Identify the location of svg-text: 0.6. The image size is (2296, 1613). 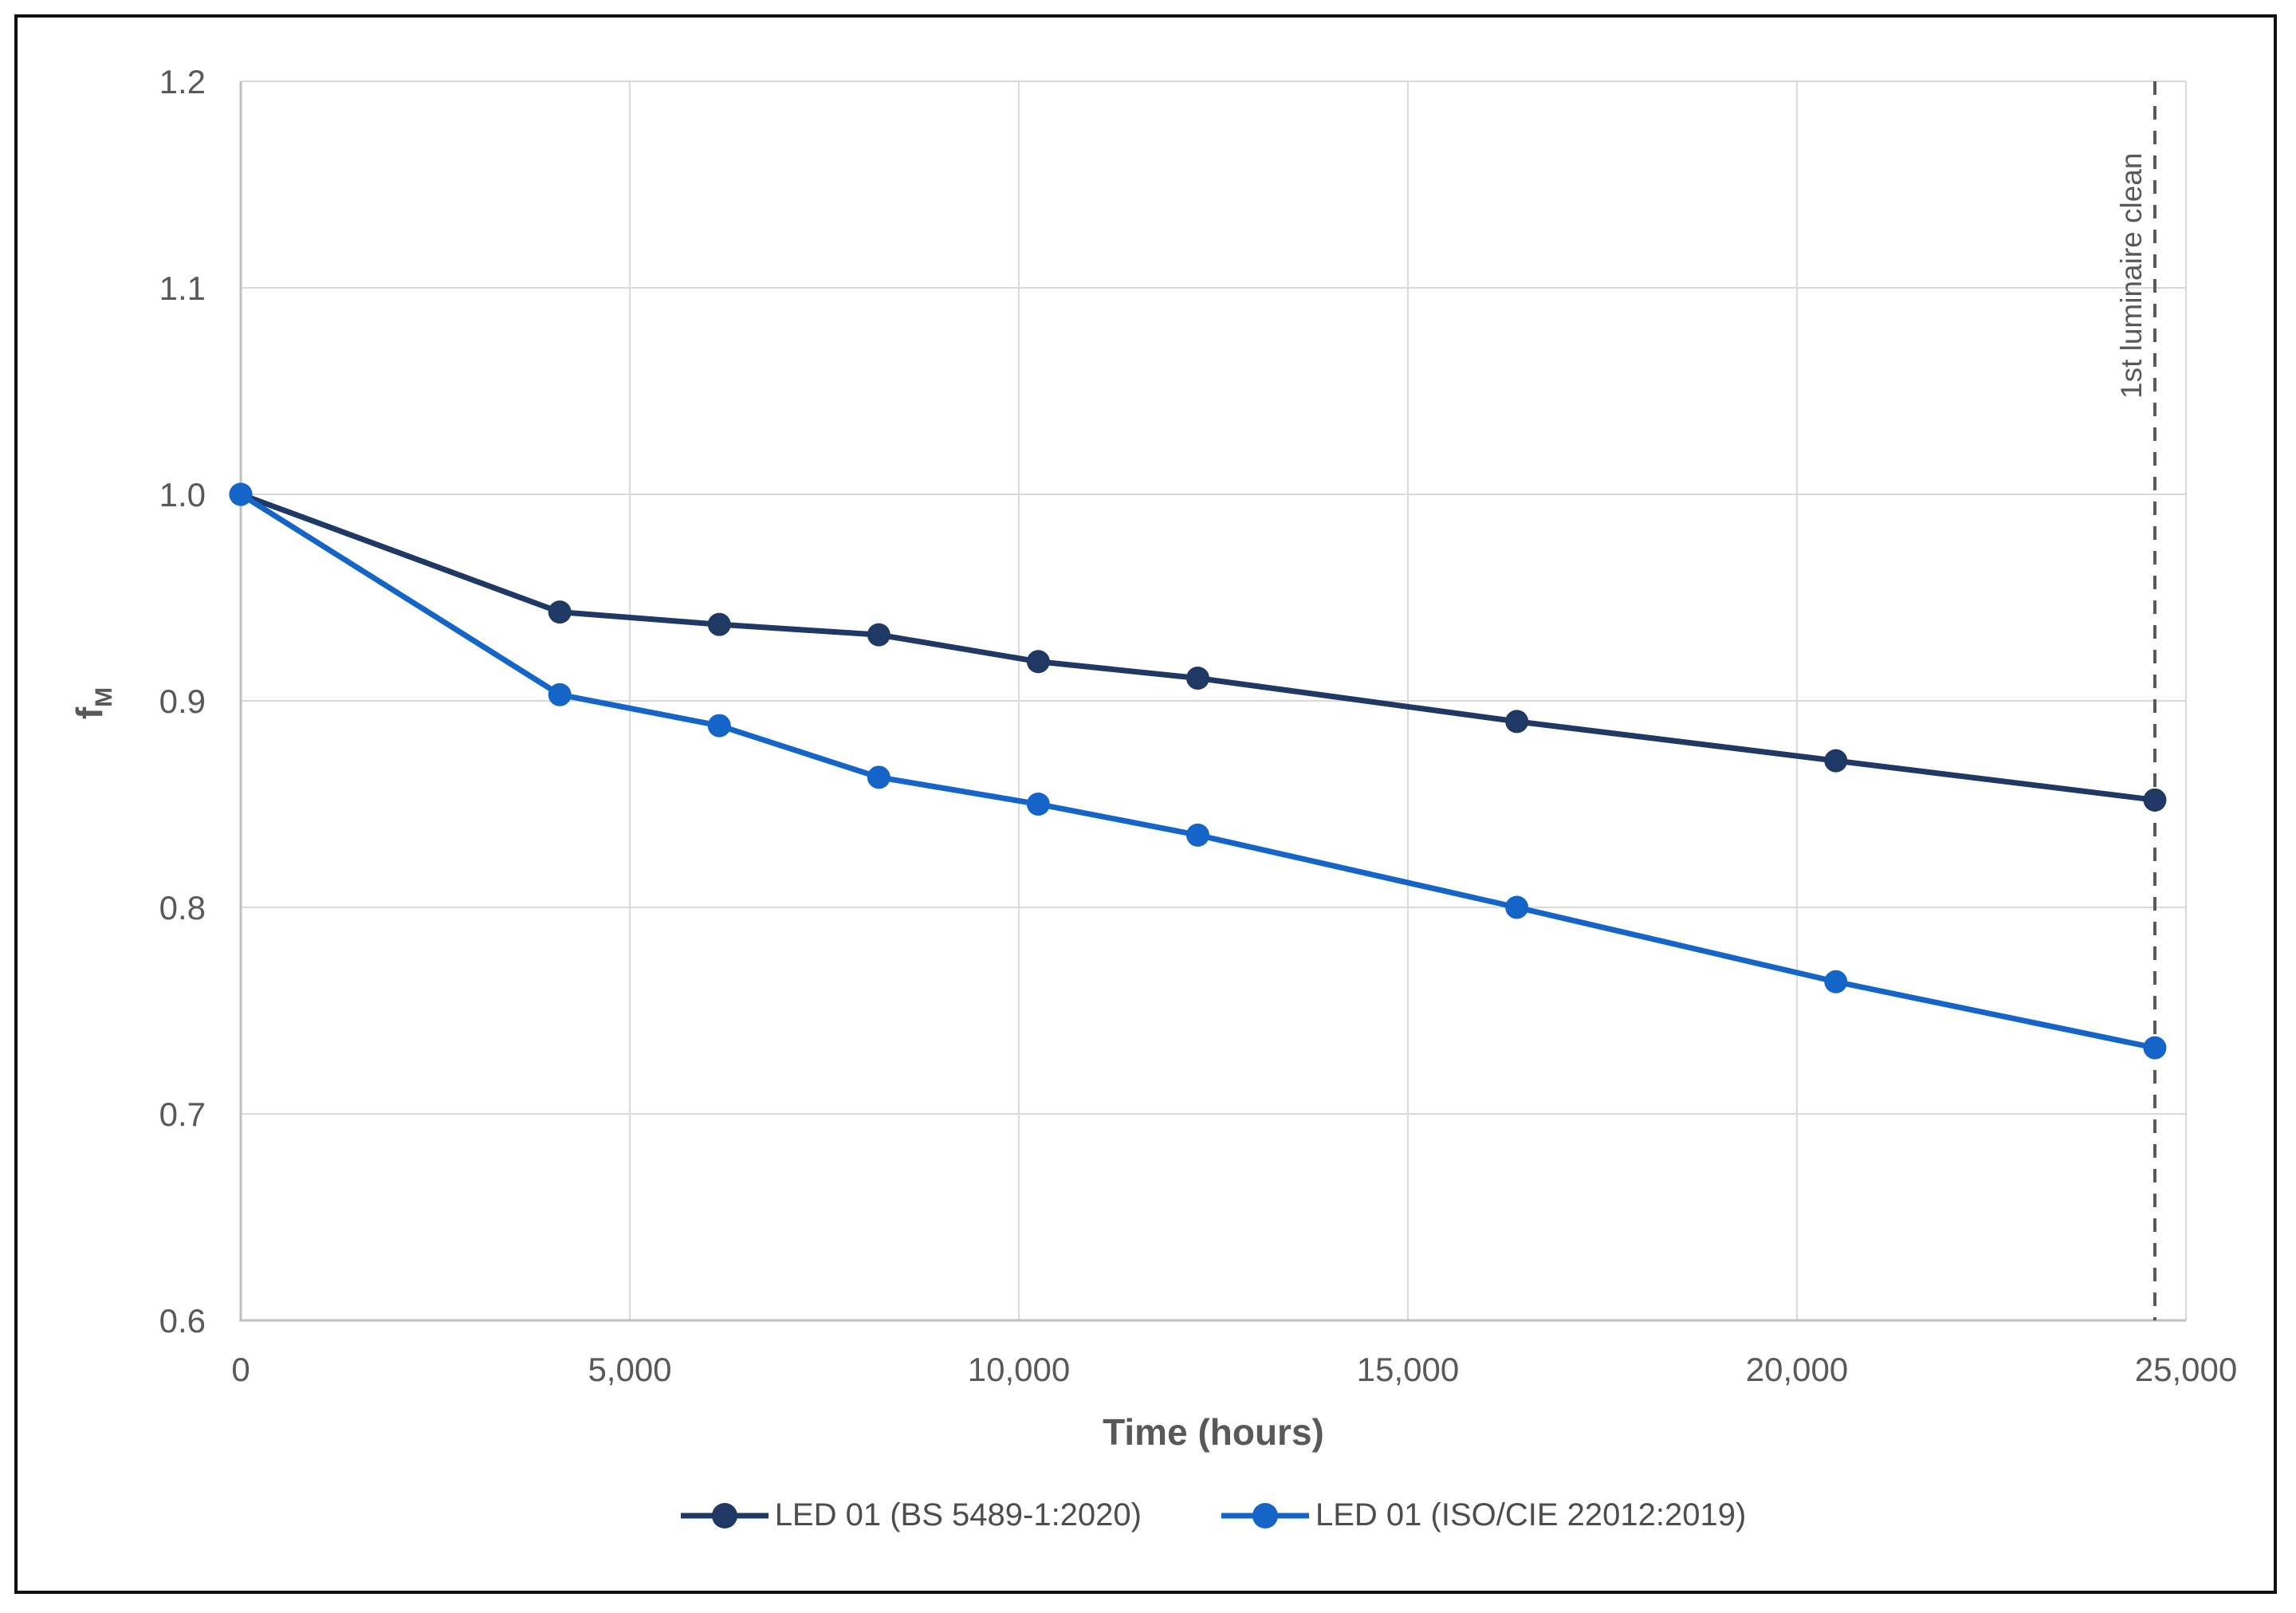
(182, 1321).